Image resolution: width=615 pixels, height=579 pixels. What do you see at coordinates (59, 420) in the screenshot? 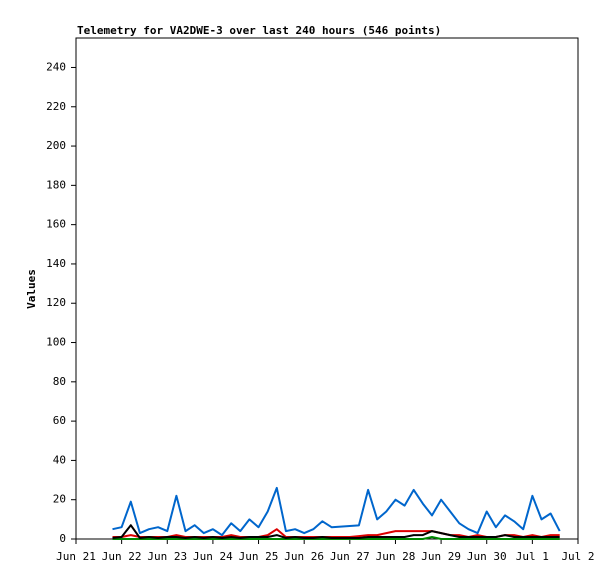
I see `y-tick-label: 60` at bounding box center [59, 420].